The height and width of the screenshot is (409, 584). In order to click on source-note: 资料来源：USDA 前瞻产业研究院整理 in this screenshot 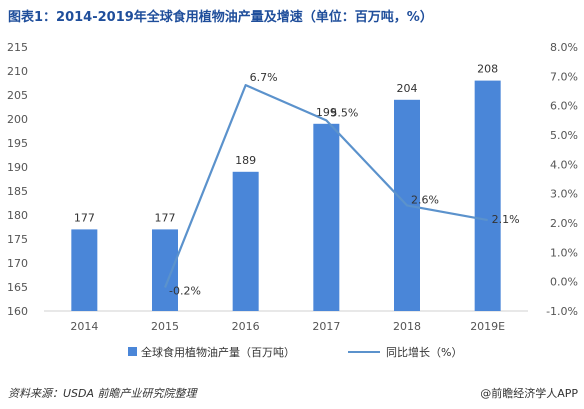, I will do `click(102, 393)`.